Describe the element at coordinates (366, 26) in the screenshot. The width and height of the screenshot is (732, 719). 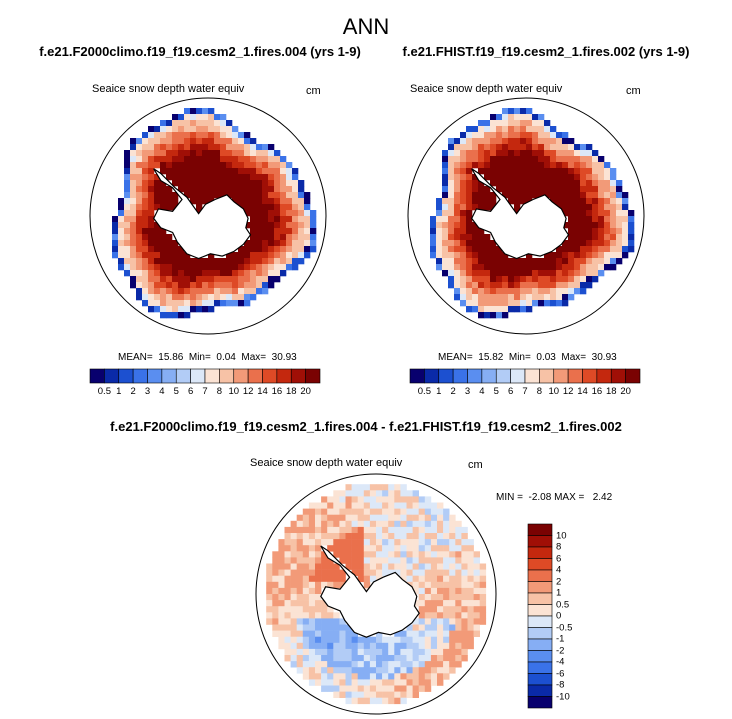
I see `main-title: ANN` at that location.